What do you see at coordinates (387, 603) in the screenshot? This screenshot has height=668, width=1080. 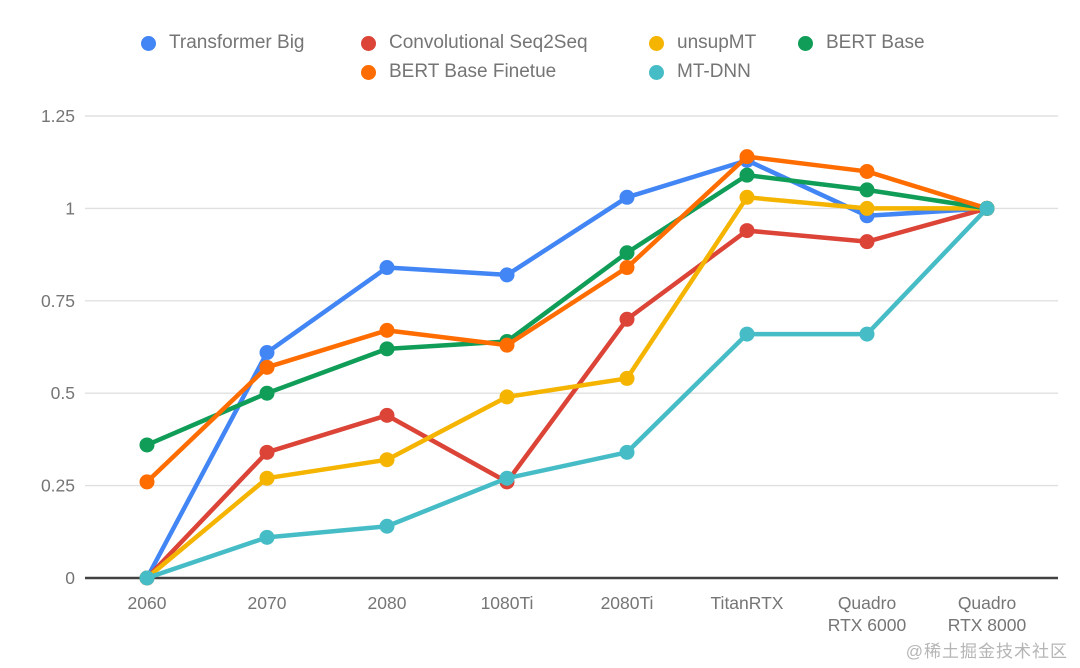 I see `x-tick-label: 2080` at bounding box center [387, 603].